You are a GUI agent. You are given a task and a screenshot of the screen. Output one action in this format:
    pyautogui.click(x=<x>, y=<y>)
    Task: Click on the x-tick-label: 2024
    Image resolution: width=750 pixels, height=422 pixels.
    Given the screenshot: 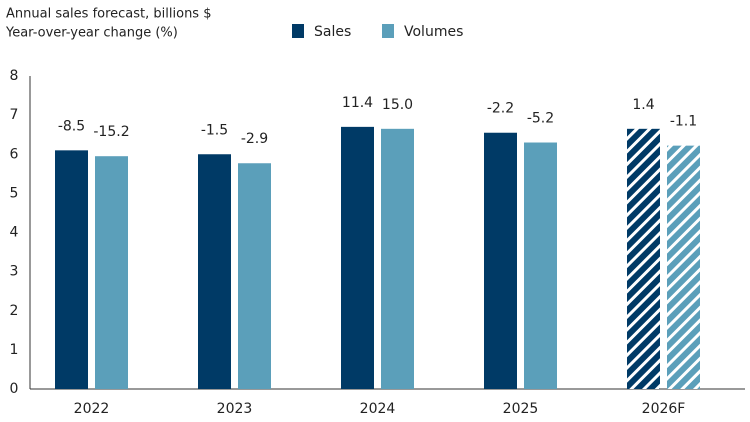 What is the action you would take?
    pyautogui.click(x=378, y=409)
    